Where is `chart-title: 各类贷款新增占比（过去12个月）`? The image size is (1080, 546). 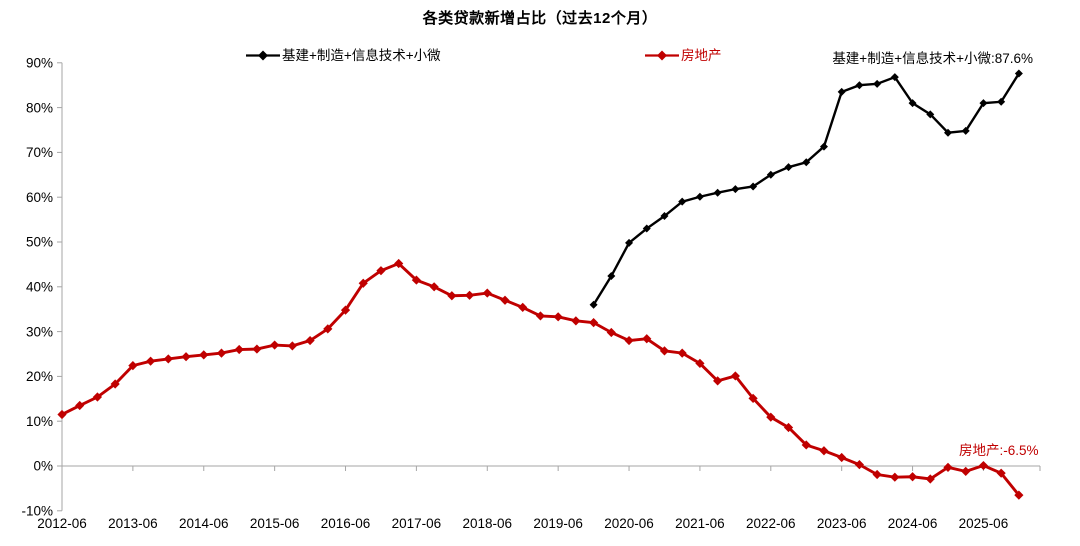 chart-title: 各类贷款新增占比（过去12个月） is located at coordinates (540, 18).